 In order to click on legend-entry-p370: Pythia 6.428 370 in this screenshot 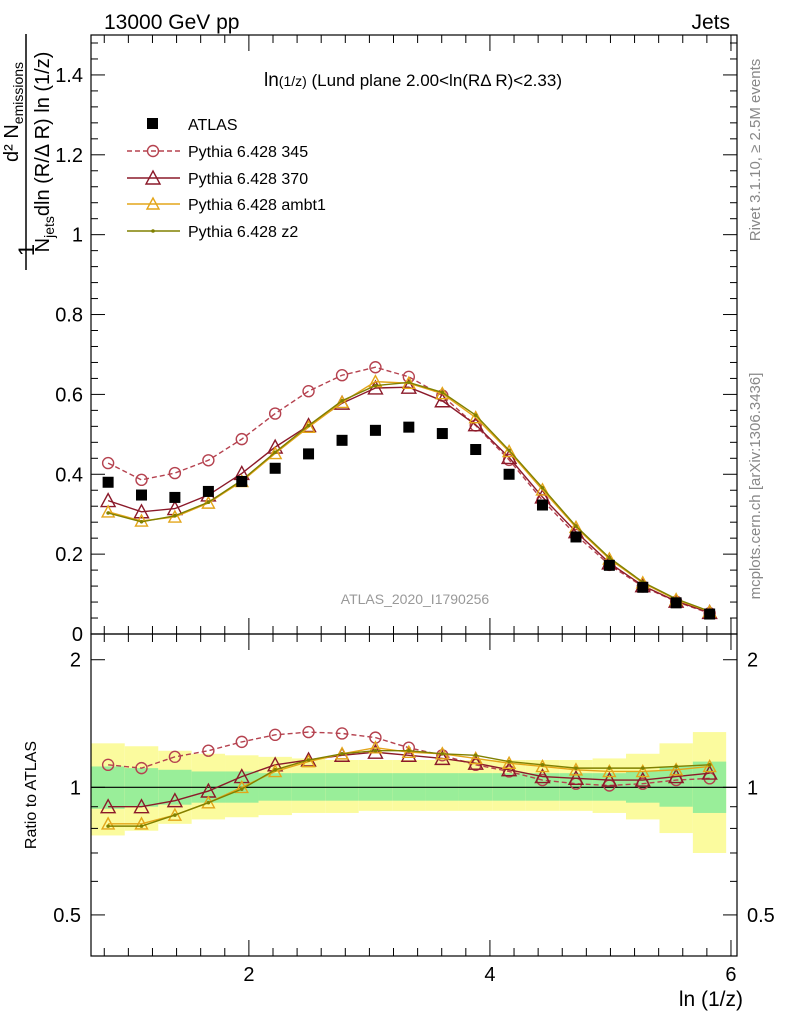, I will do `click(217, 178)`.